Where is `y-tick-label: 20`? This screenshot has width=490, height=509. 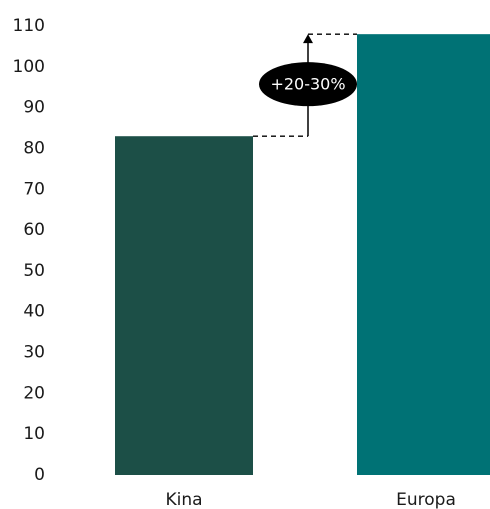 y-tick-label: 20 is located at coordinates (34, 393).